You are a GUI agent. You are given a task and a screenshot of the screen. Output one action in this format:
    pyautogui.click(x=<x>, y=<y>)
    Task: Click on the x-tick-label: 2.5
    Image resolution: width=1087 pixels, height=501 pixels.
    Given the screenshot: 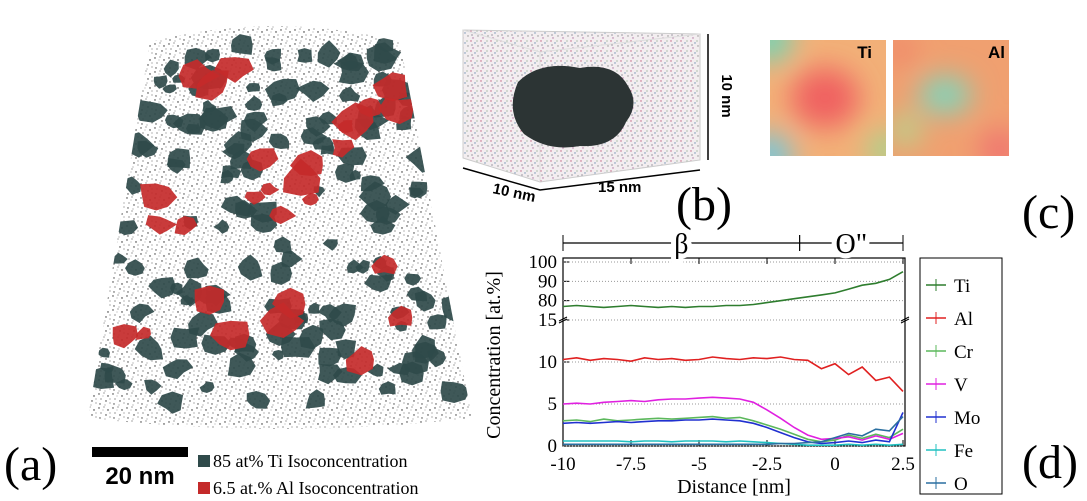 What is the action you would take?
    pyautogui.click(x=903, y=464)
    